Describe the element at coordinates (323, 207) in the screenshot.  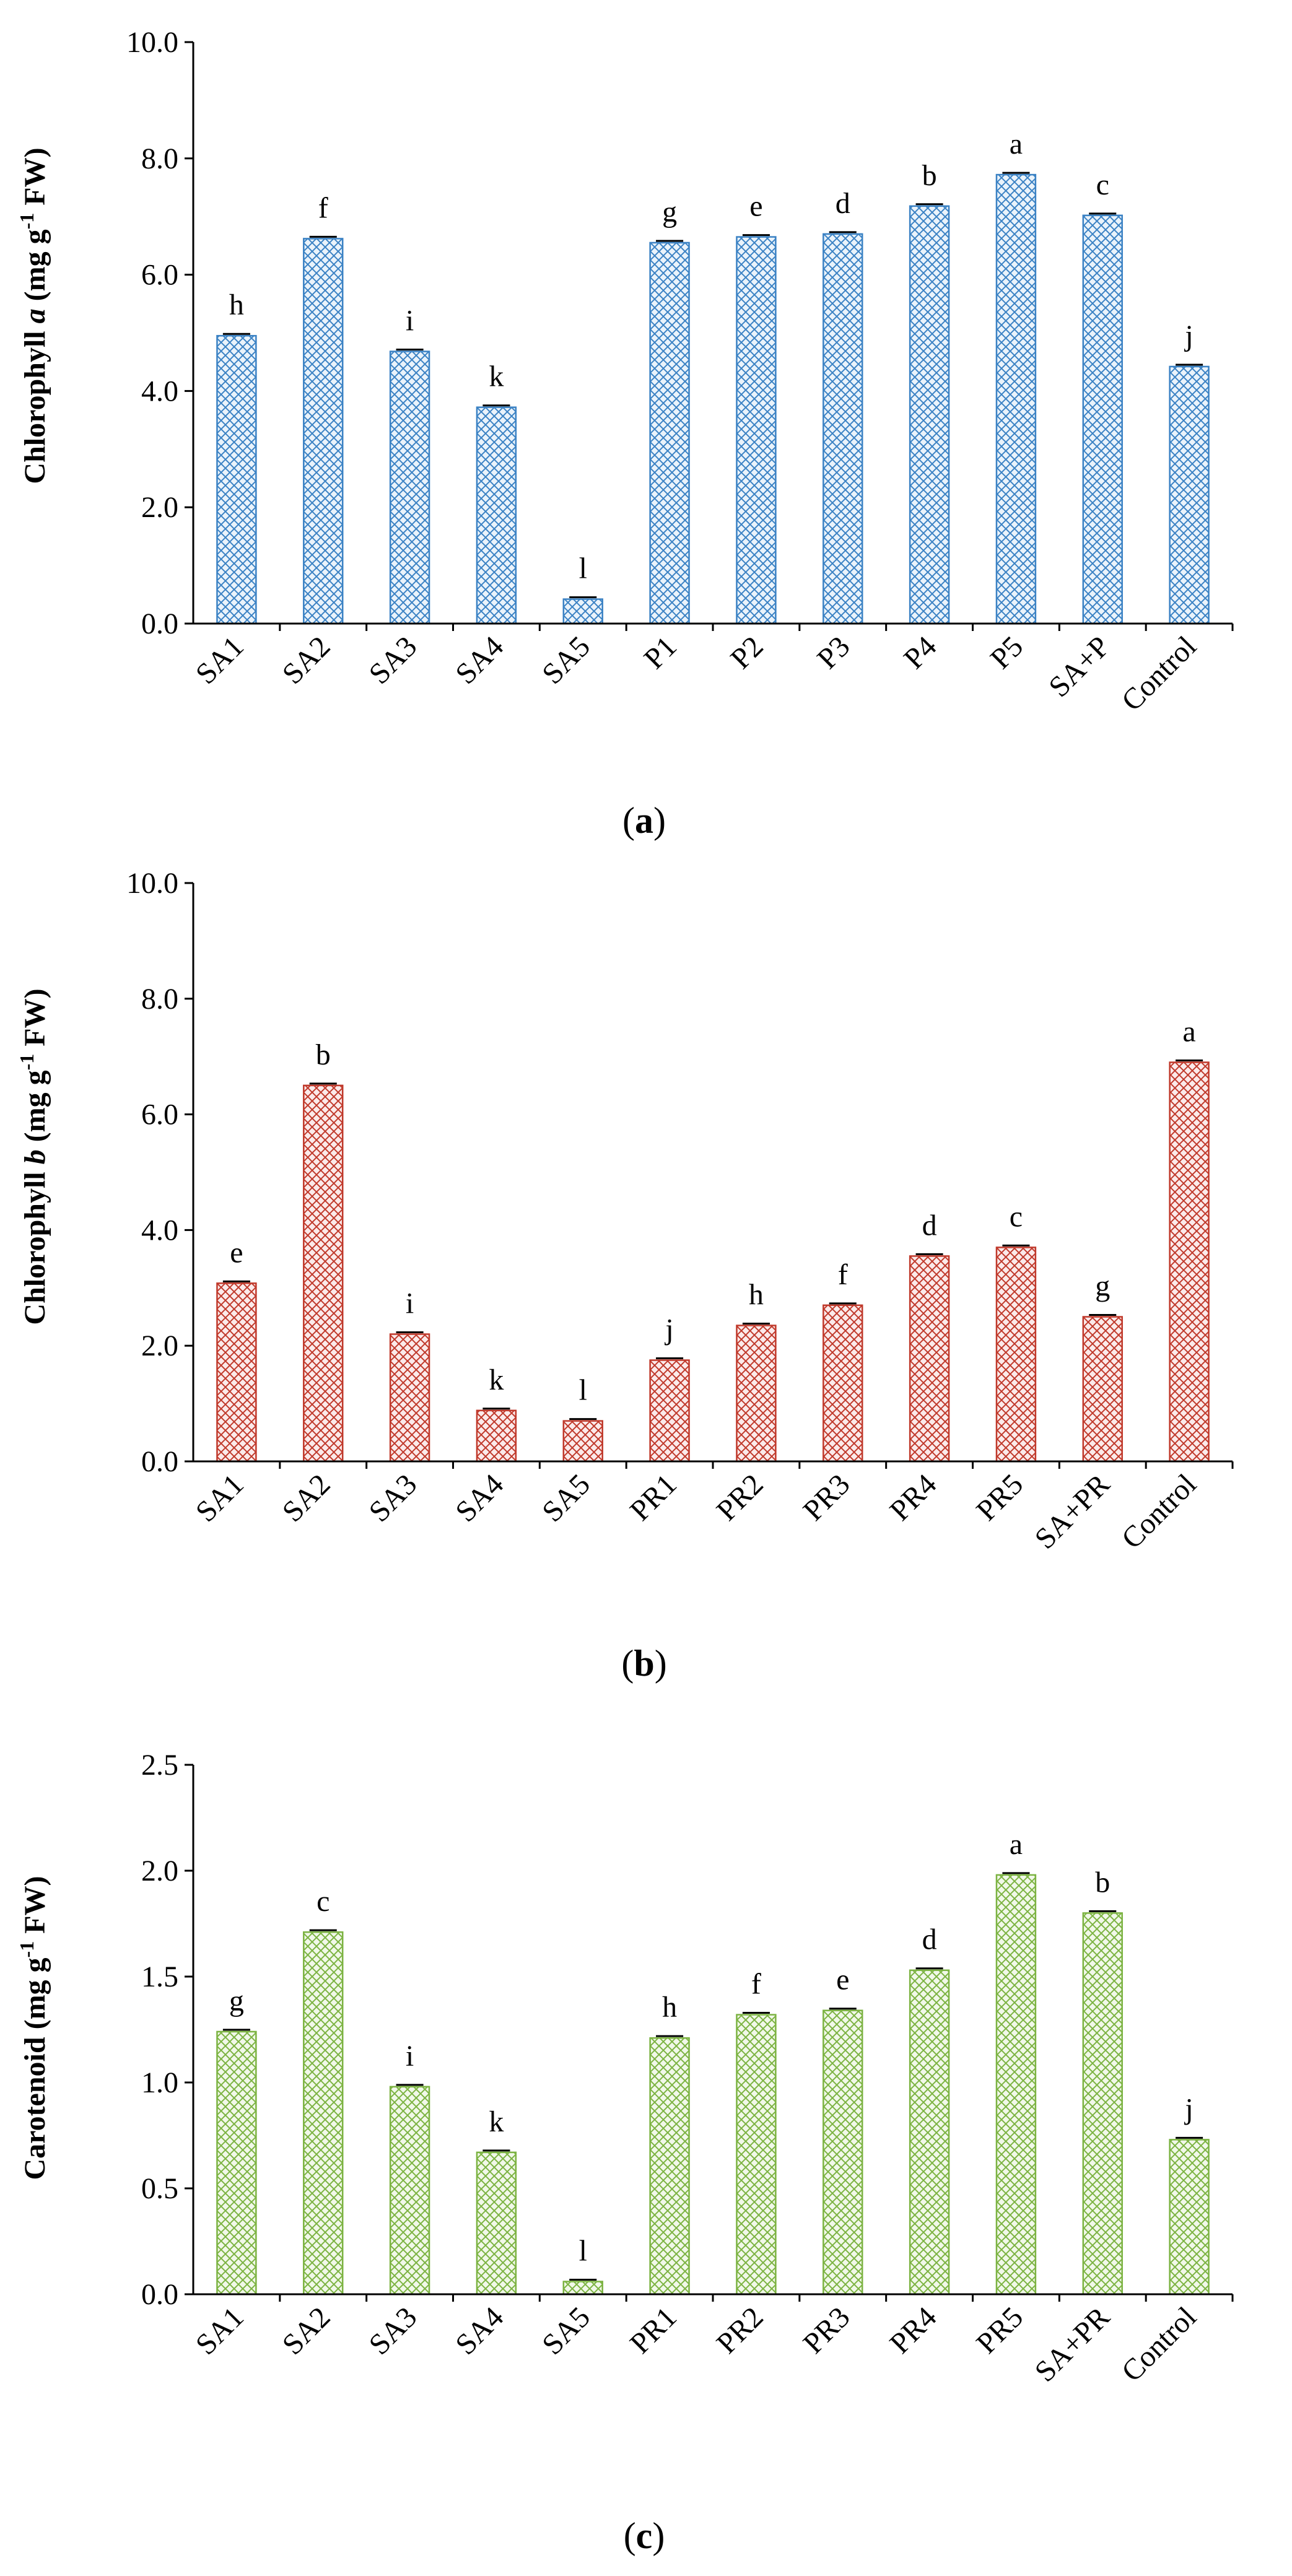
I see `significance-letter: f` at that location.